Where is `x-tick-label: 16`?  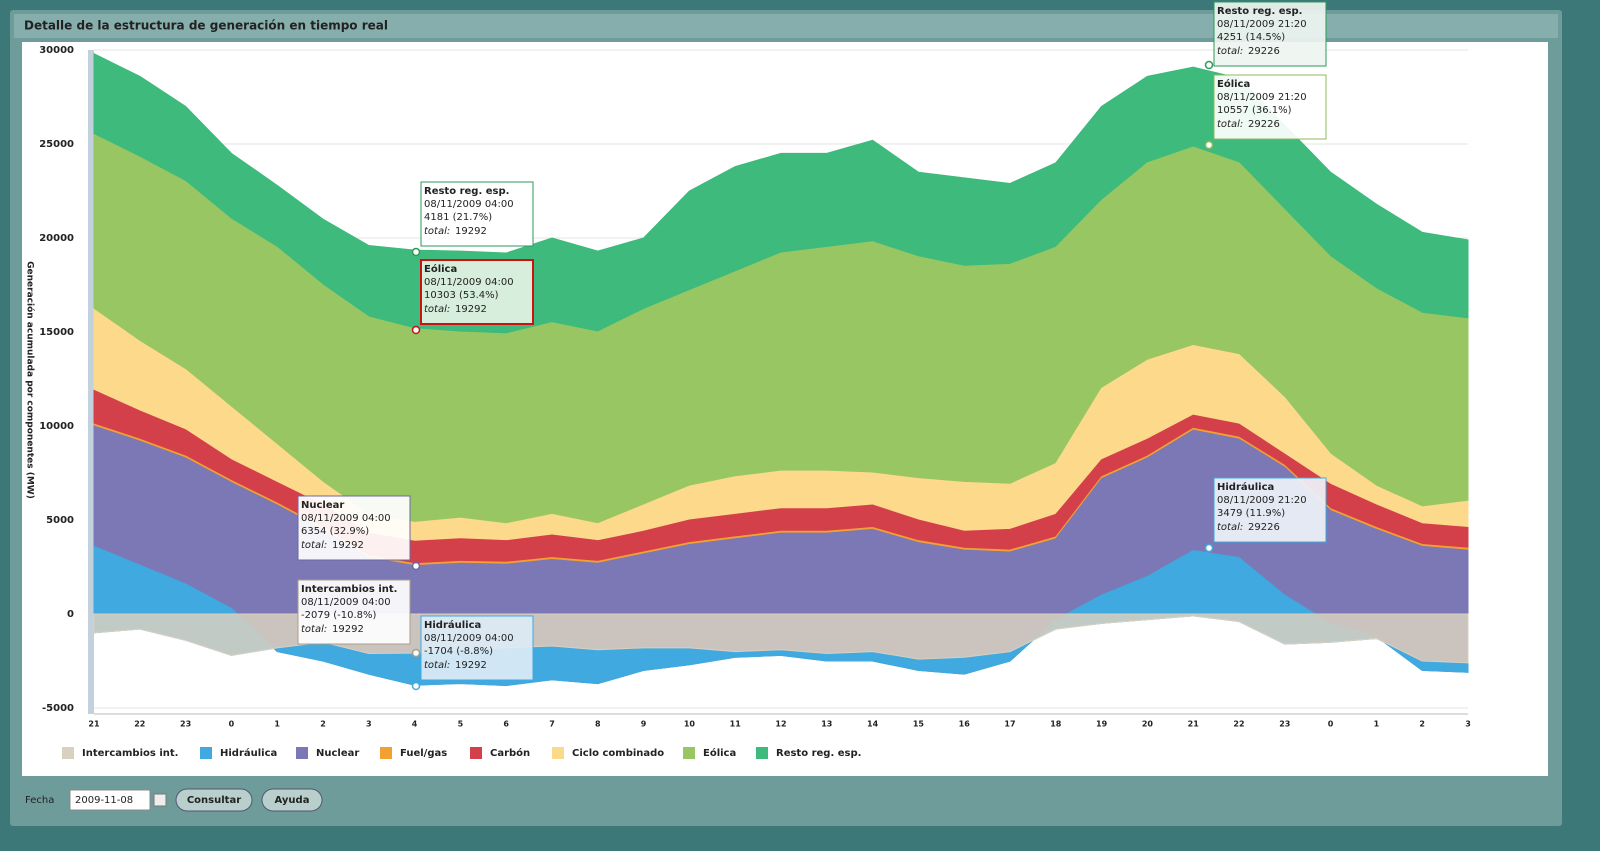
x-tick-label: 16 is located at coordinates (965, 724).